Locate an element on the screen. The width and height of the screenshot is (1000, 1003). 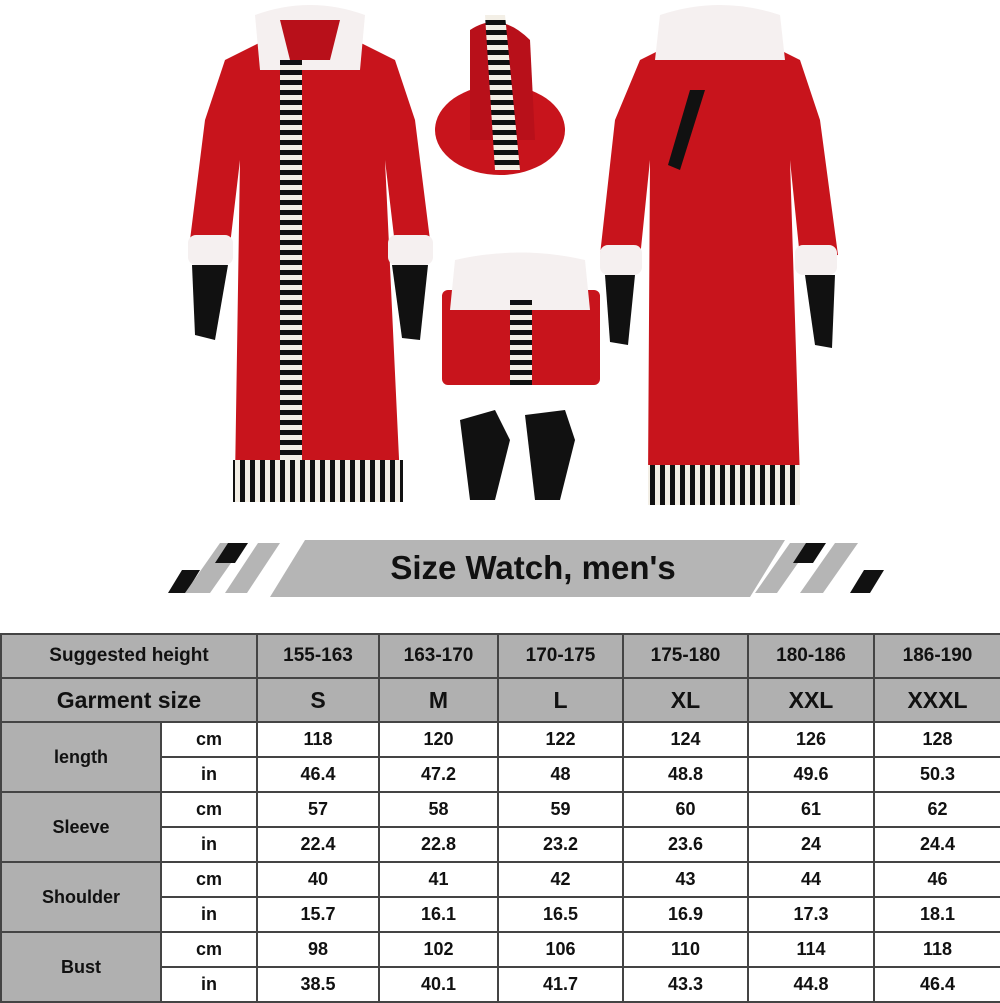
size-row: Garment size S M L XL XXL XXXL is located at coordinates (500, 700).